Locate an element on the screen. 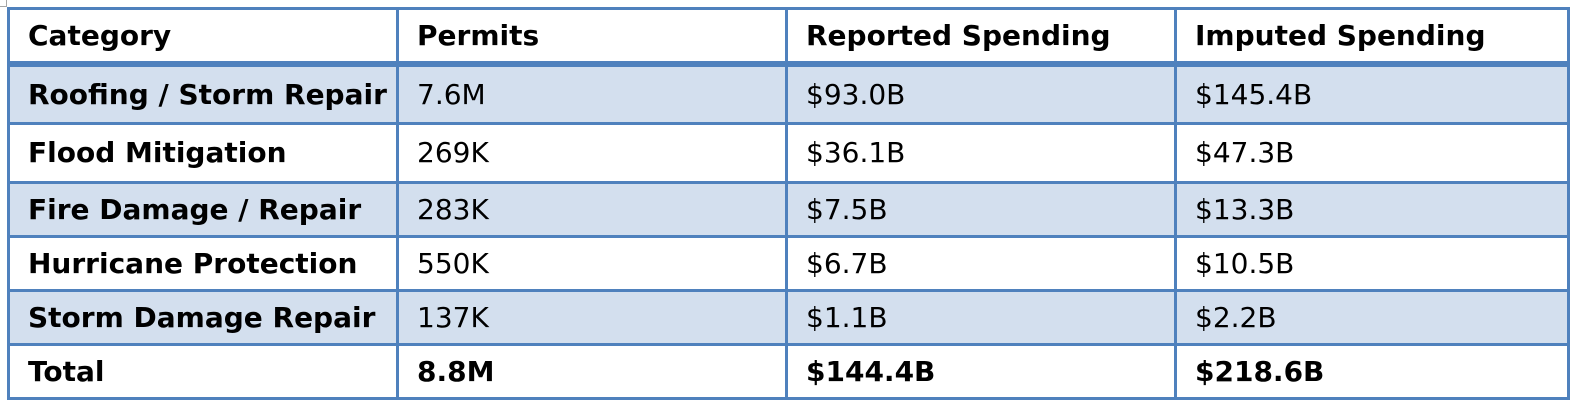 This screenshot has height=401, width=1592. table-row: Fire Damage / Repair 283K $7.5B $13.3B is located at coordinates (788, 209).